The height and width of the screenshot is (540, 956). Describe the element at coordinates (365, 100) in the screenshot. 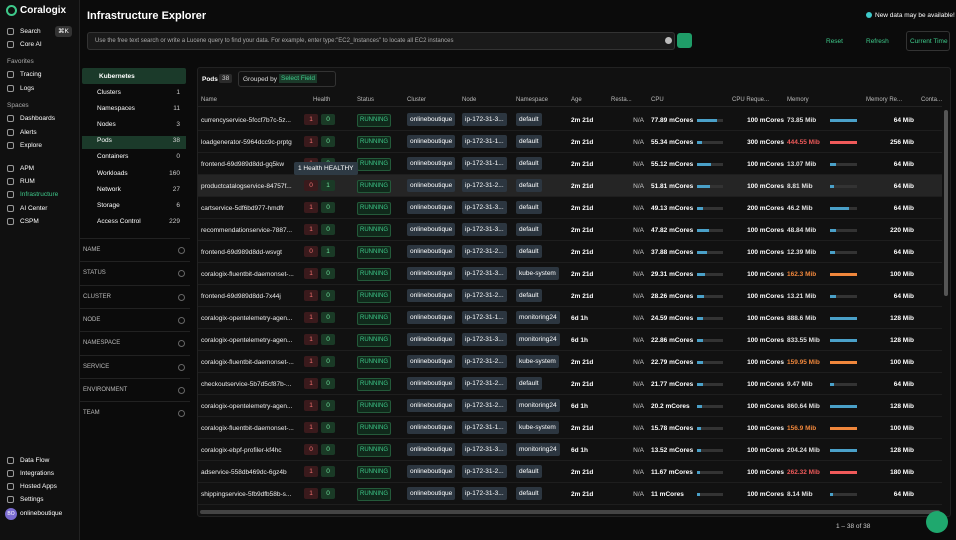

I see `column-header: Status` at that location.